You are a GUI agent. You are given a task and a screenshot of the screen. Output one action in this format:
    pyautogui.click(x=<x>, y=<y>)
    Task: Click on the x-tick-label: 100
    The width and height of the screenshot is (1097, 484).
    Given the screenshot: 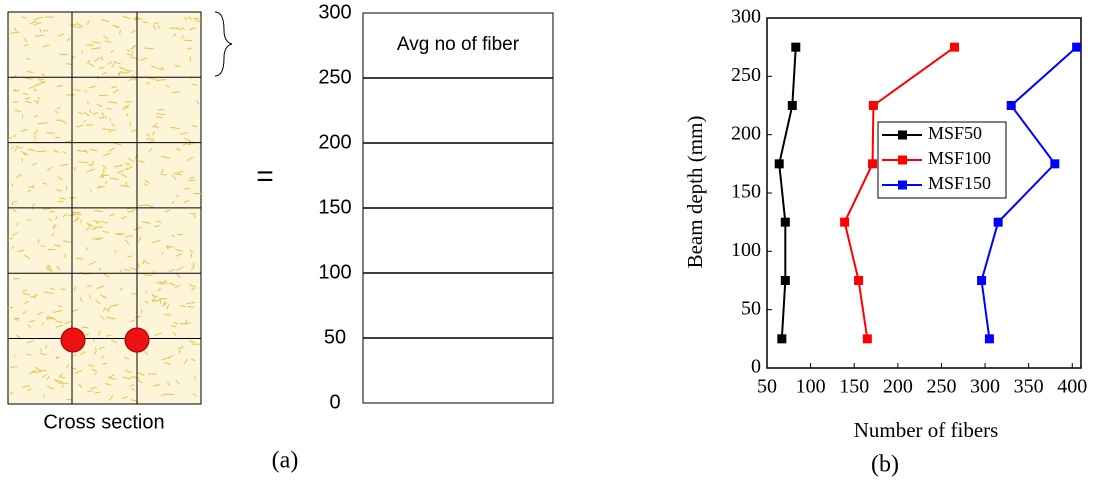 What is the action you would take?
    pyautogui.click(x=811, y=387)
    